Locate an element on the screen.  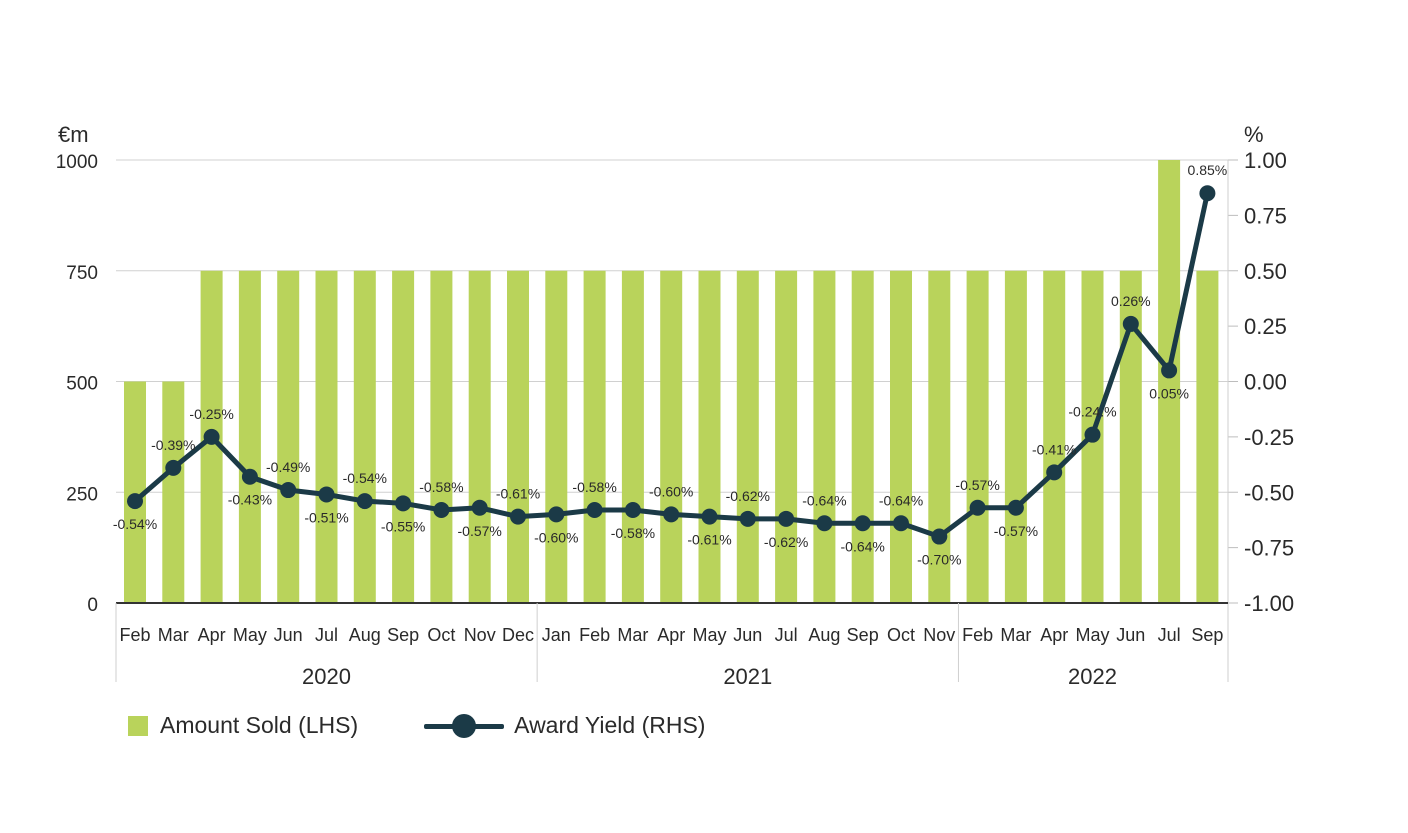
right-tick-label: -0.50 is located at coordinates (1269, 492).